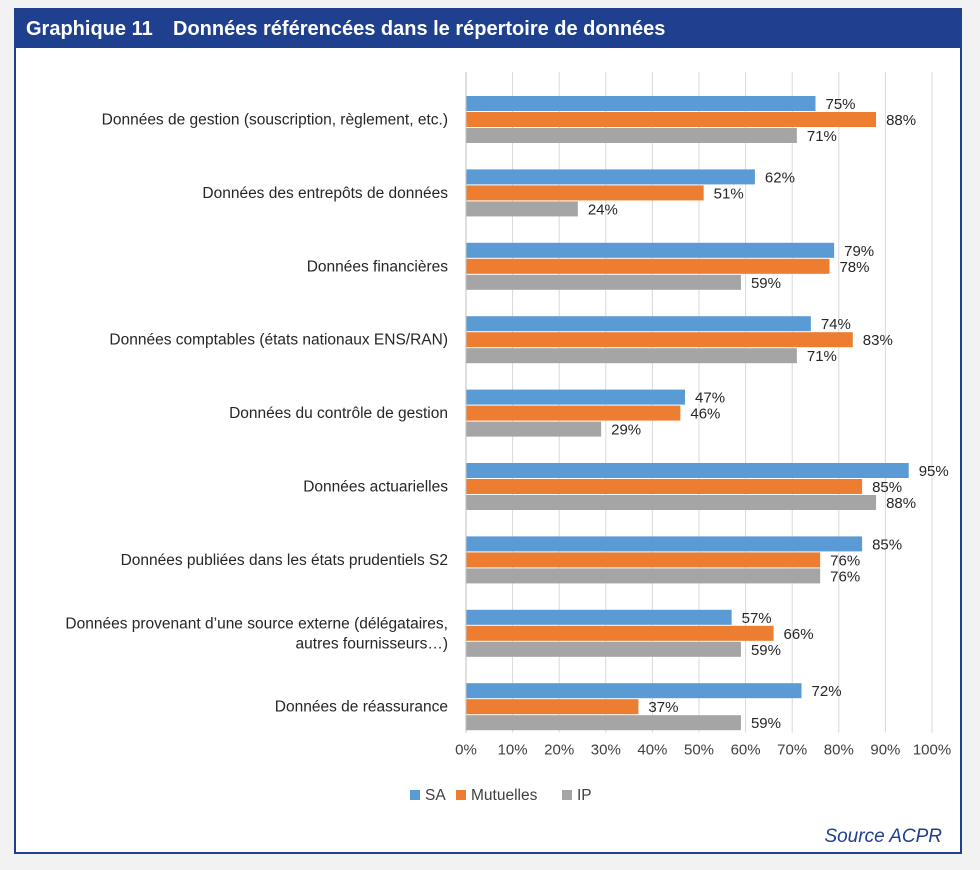 This screenshot has width=980, height=870. Describe the element at coordinates (757, 618) in the screenshot. I see `data-label: 57%` at that location.